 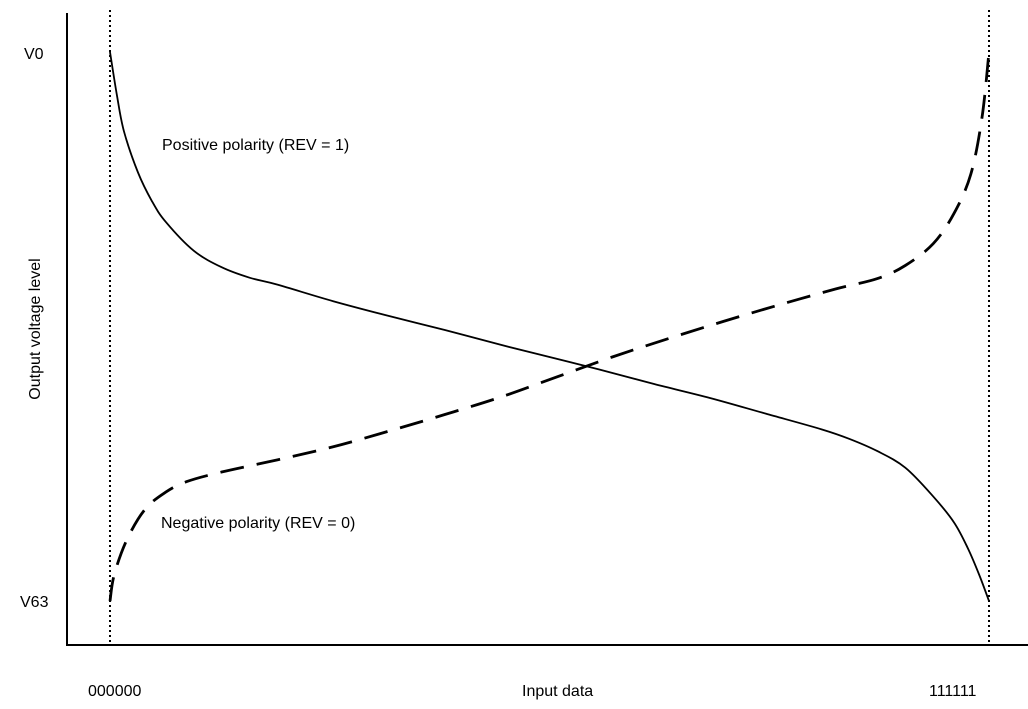 What do you see at coordinates (255, 145) in the screenshot?
I see `annotation-positive-polarity: Positive polarity (REV = 1)` at bounding box center [255, 145].